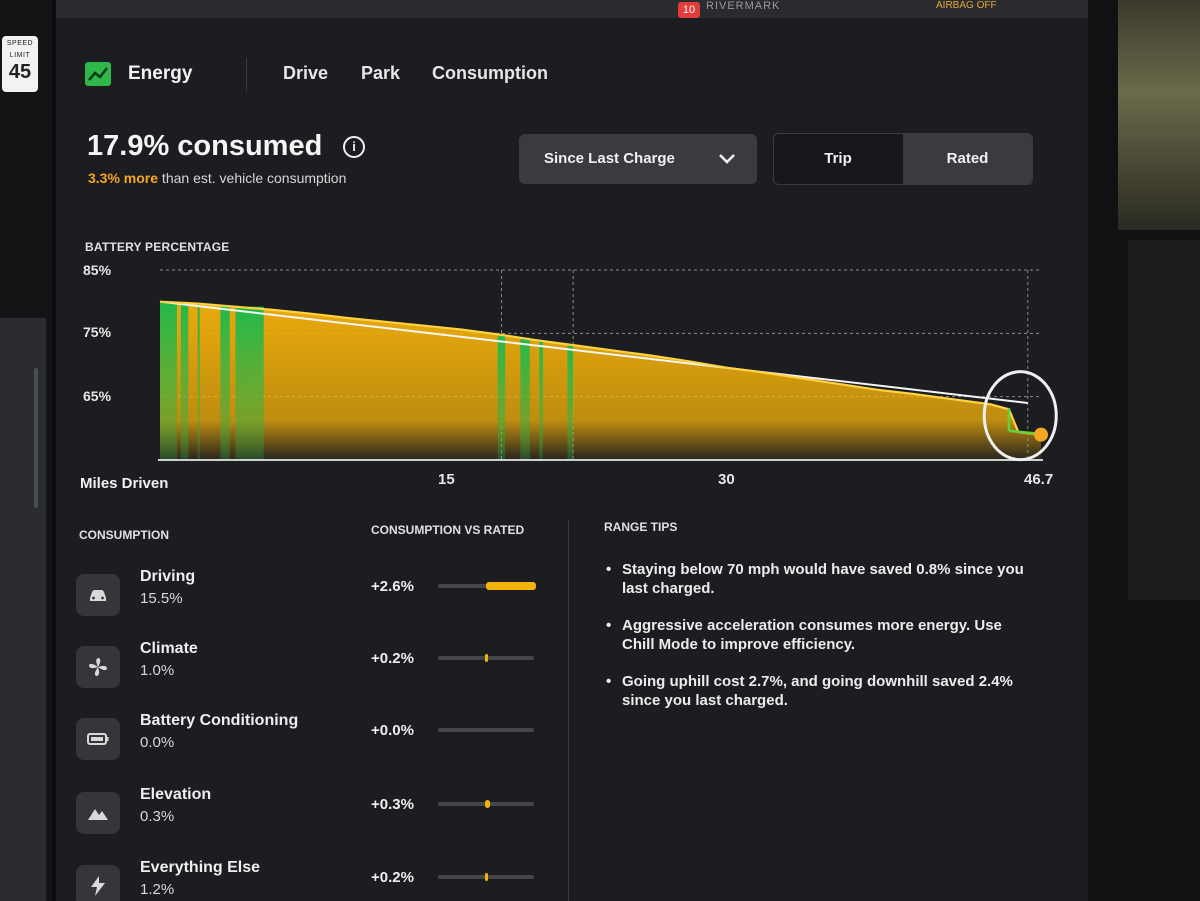  Describe the element at coordinates (1022, 432) in the screenshot. I see `final-drop-line` at that location.